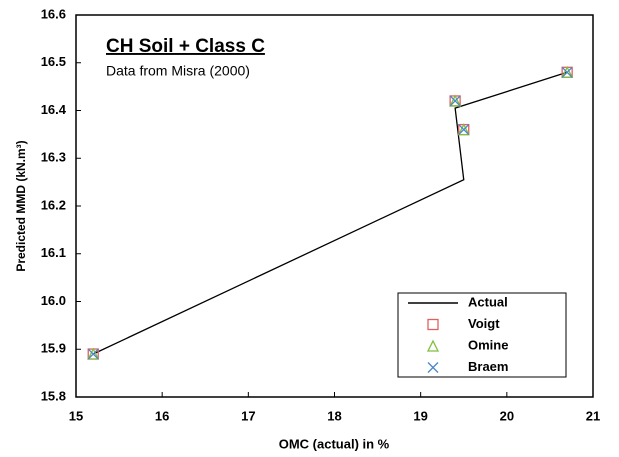 The image size is (619, 457). Describe the element at coordinates (593, 415) in the screenshot. I see `x-tick-label: 21` at that location.